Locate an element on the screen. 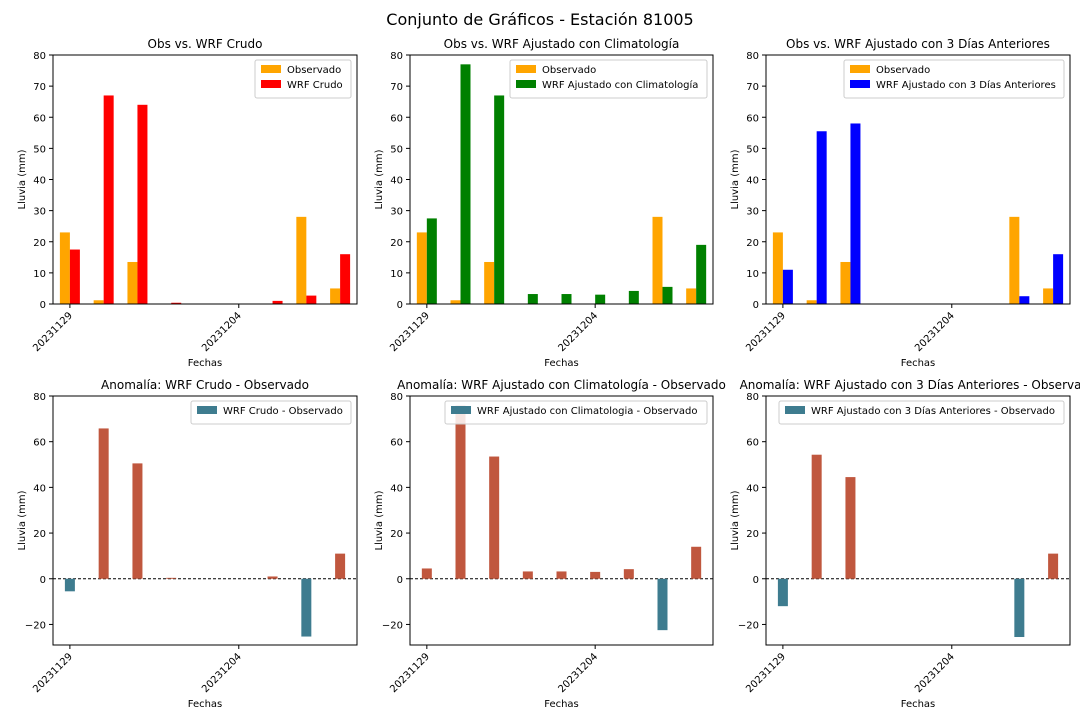  legend-label: WRF Crudo - Observado is located at coordinates (283, 411).